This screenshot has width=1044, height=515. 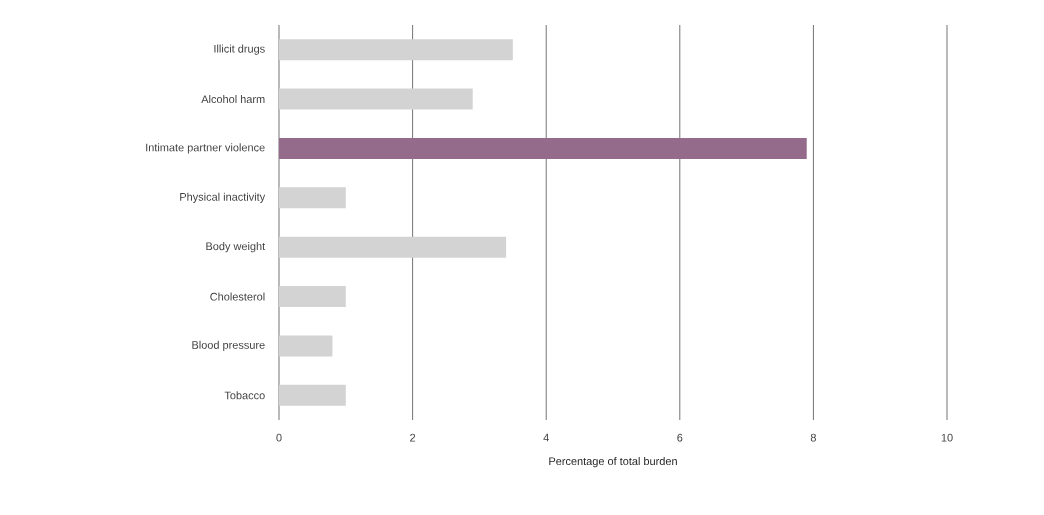 What do you see at coordinates (237, 296) in the screenshot?
I see `y-tick-label: Cholesterol` at bounding box center [237, 296].